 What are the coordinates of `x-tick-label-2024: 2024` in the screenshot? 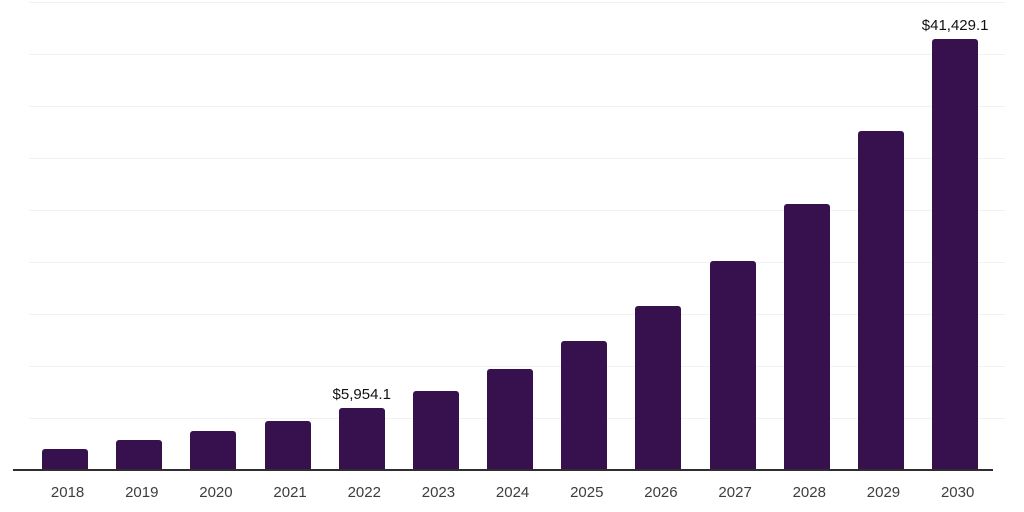 It's located at (512, 492).